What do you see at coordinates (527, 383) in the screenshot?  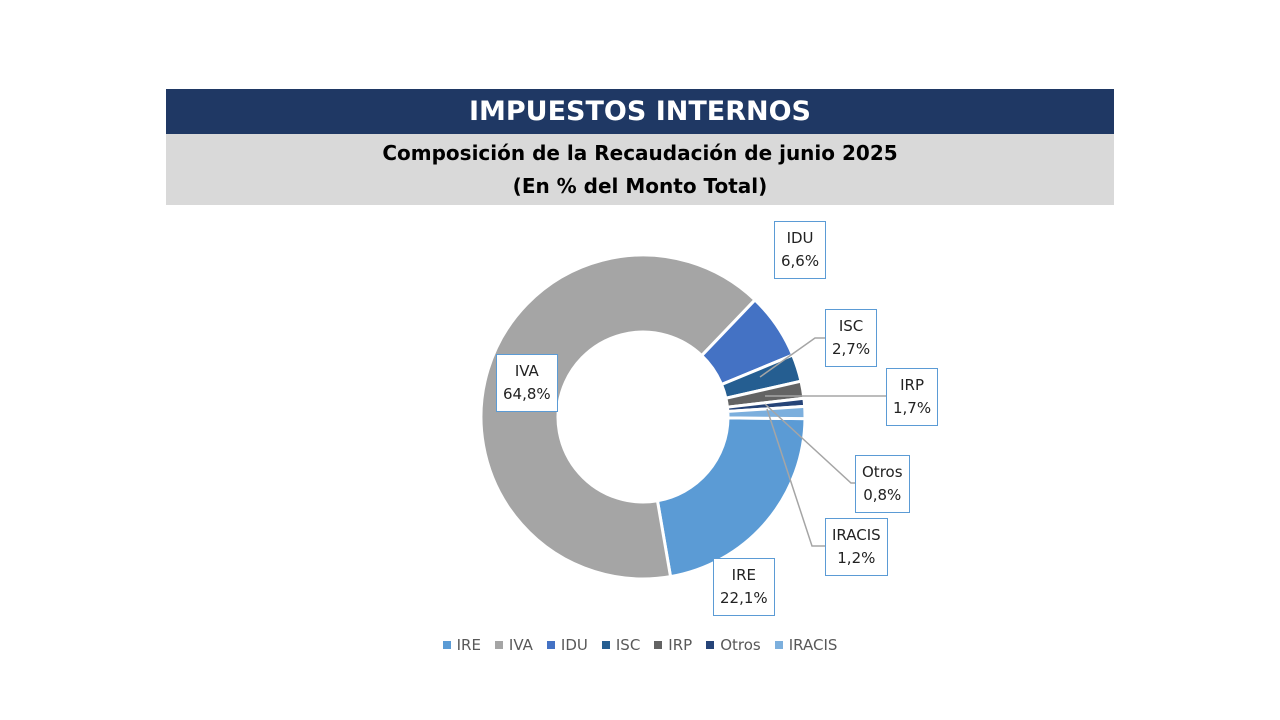 I see `data-label-iva: IVA 64,8%` at bounding box center [527, 383].